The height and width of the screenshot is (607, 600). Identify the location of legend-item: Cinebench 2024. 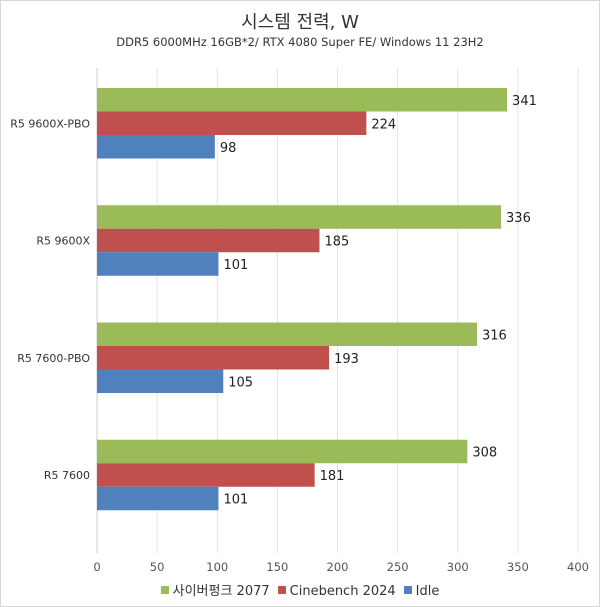
(336, 591).